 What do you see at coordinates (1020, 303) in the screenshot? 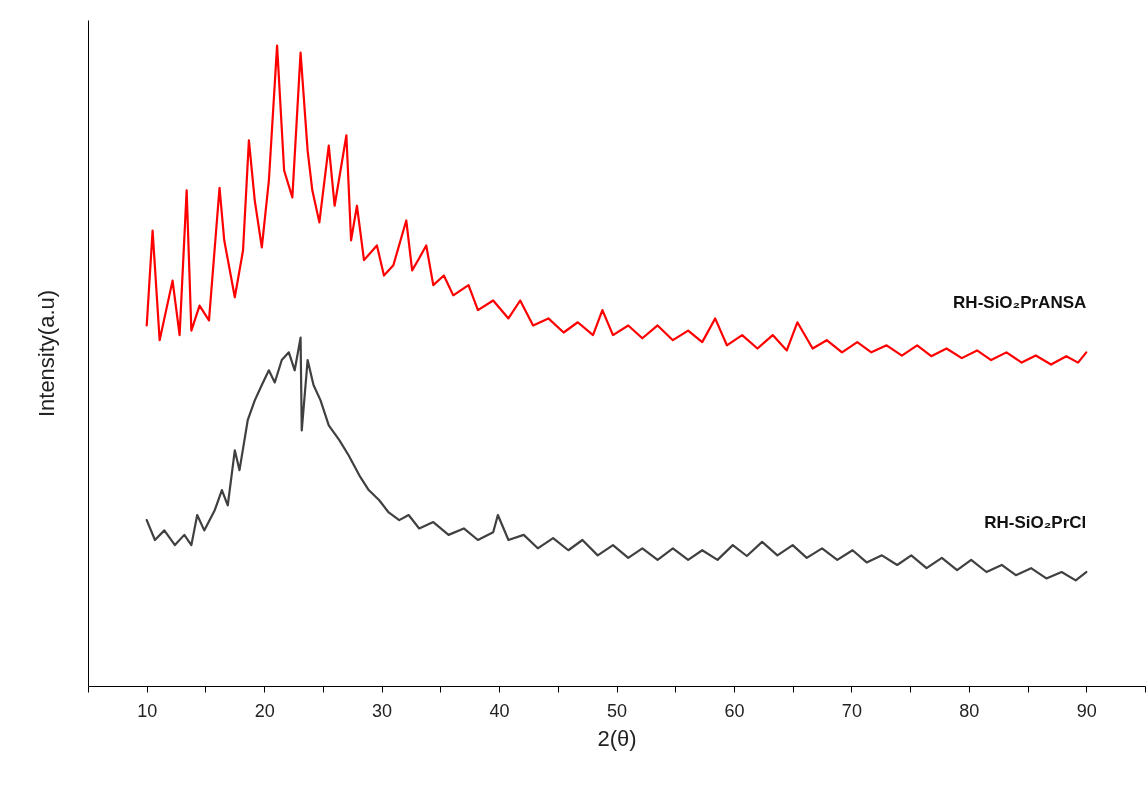
I see `text: RH-SiO₂PrANSA` at bounding box center [1020, 303].